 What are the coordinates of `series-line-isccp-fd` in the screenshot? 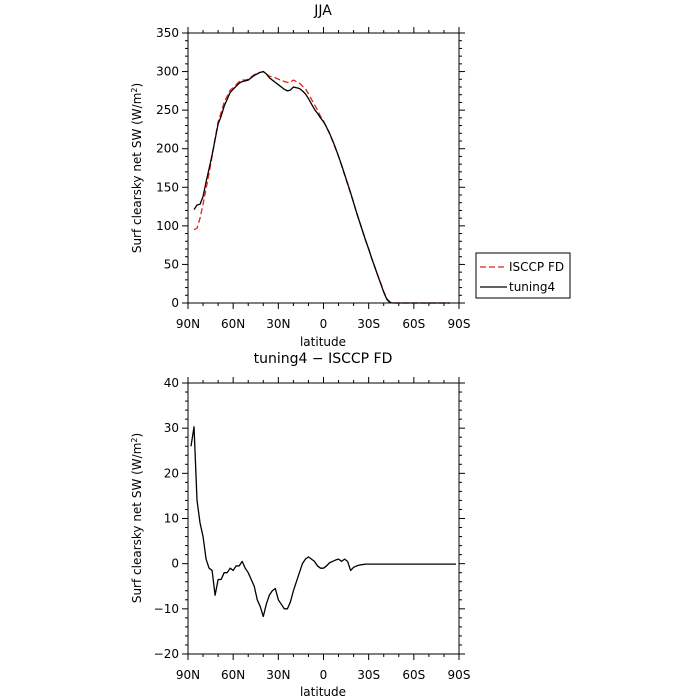 It's located at (321, 187).